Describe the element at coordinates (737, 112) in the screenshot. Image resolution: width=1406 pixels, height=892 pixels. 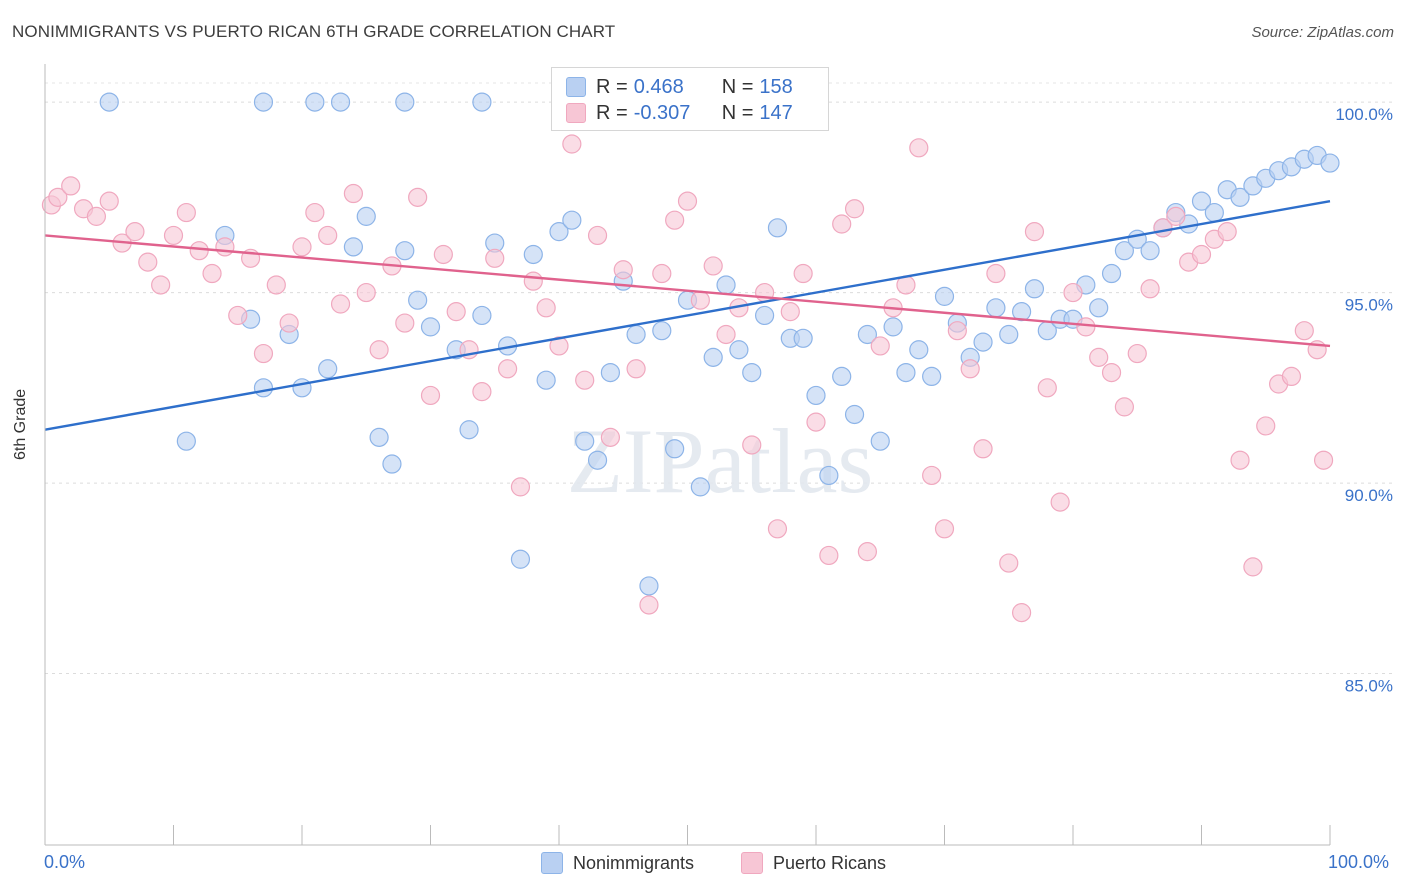
I see `legend-n-label: N =` at that location.